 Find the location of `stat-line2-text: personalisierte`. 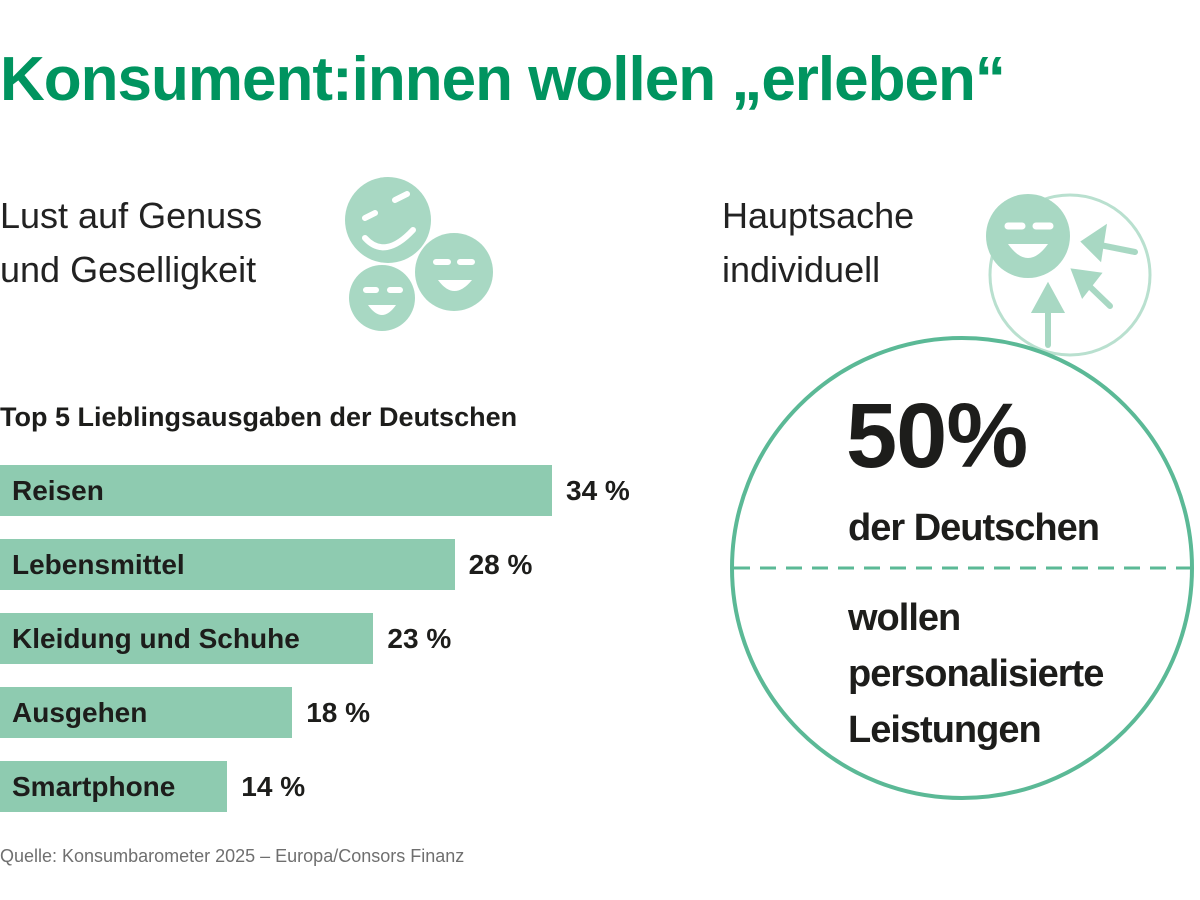

stat-line2-text: personalisierte is located at coordinates (976, 674).